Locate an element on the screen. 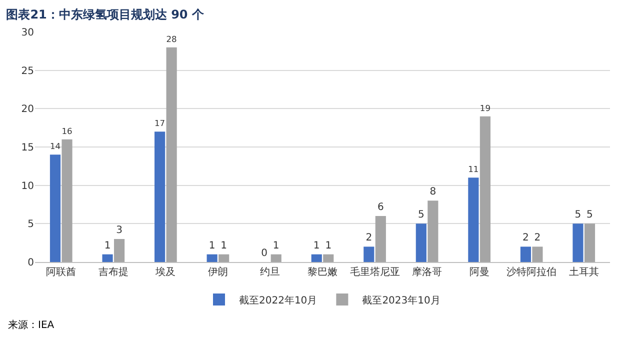 The image size is (620, 340). y-tick-label: 0 is located at coordinates (31, 263).